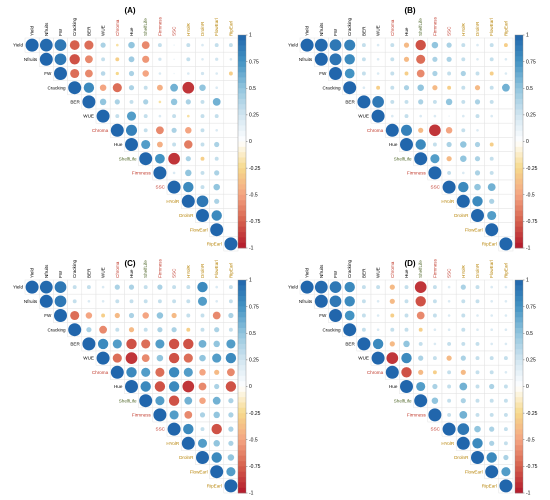  Describe the element at coordinates (75, 102) in the screenshot. I see `row-label: BER` at that location.